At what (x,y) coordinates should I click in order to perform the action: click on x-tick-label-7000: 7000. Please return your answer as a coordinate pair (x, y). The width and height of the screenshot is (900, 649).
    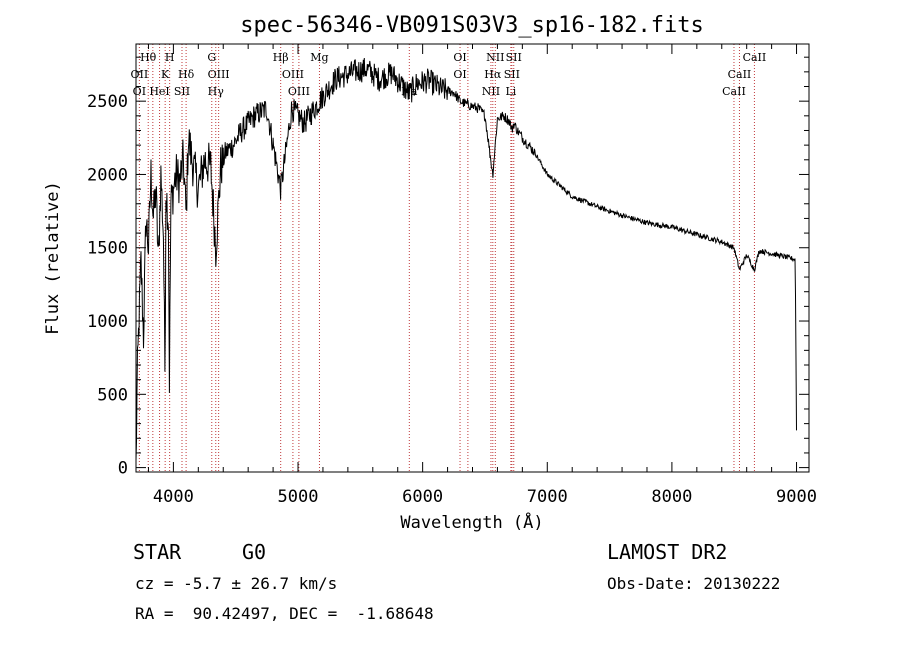
    Looking at the image, I should click on (547, 497).